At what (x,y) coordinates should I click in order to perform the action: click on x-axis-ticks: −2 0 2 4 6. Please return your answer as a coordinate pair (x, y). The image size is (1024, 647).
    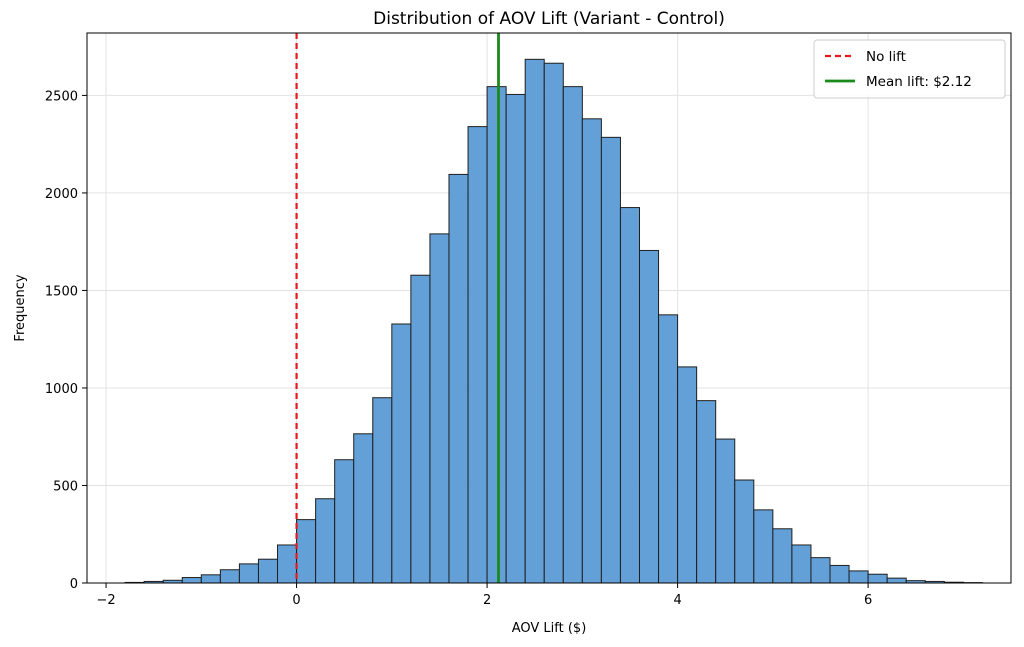
    Looking at the image, I should click on (484, 595).